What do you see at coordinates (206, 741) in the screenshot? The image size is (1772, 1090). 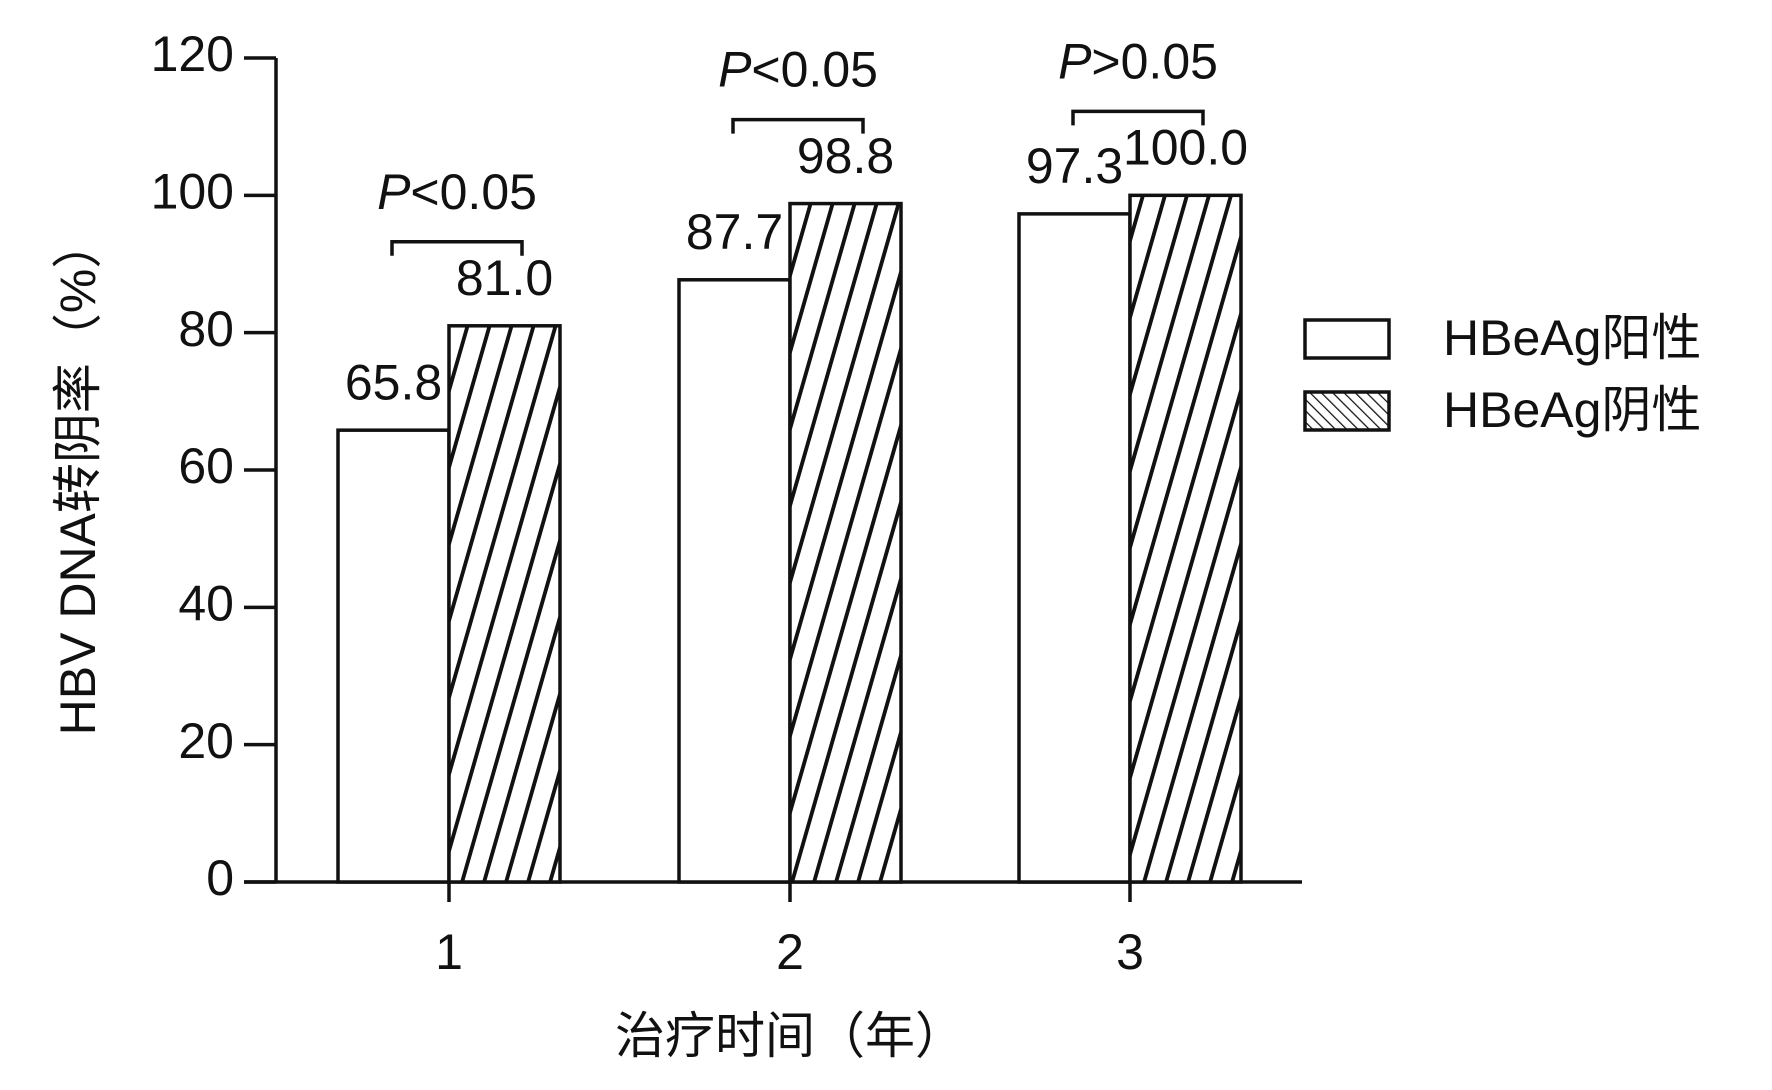 I see `y-tick-label: 20` at bounding box center [206, 741].